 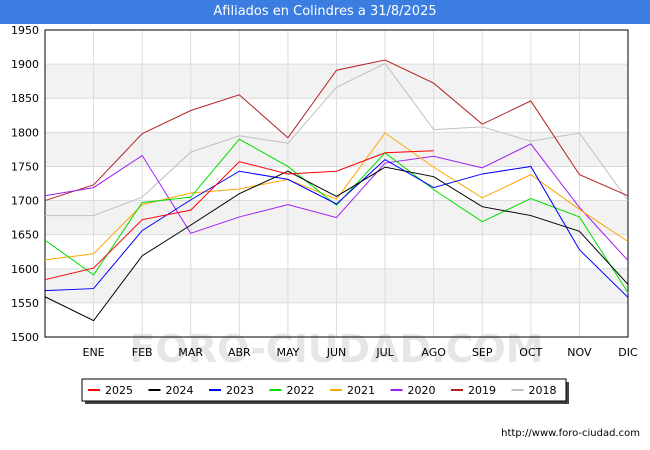 I want to click on legend-label: 2025, so click(x=119, y=390).